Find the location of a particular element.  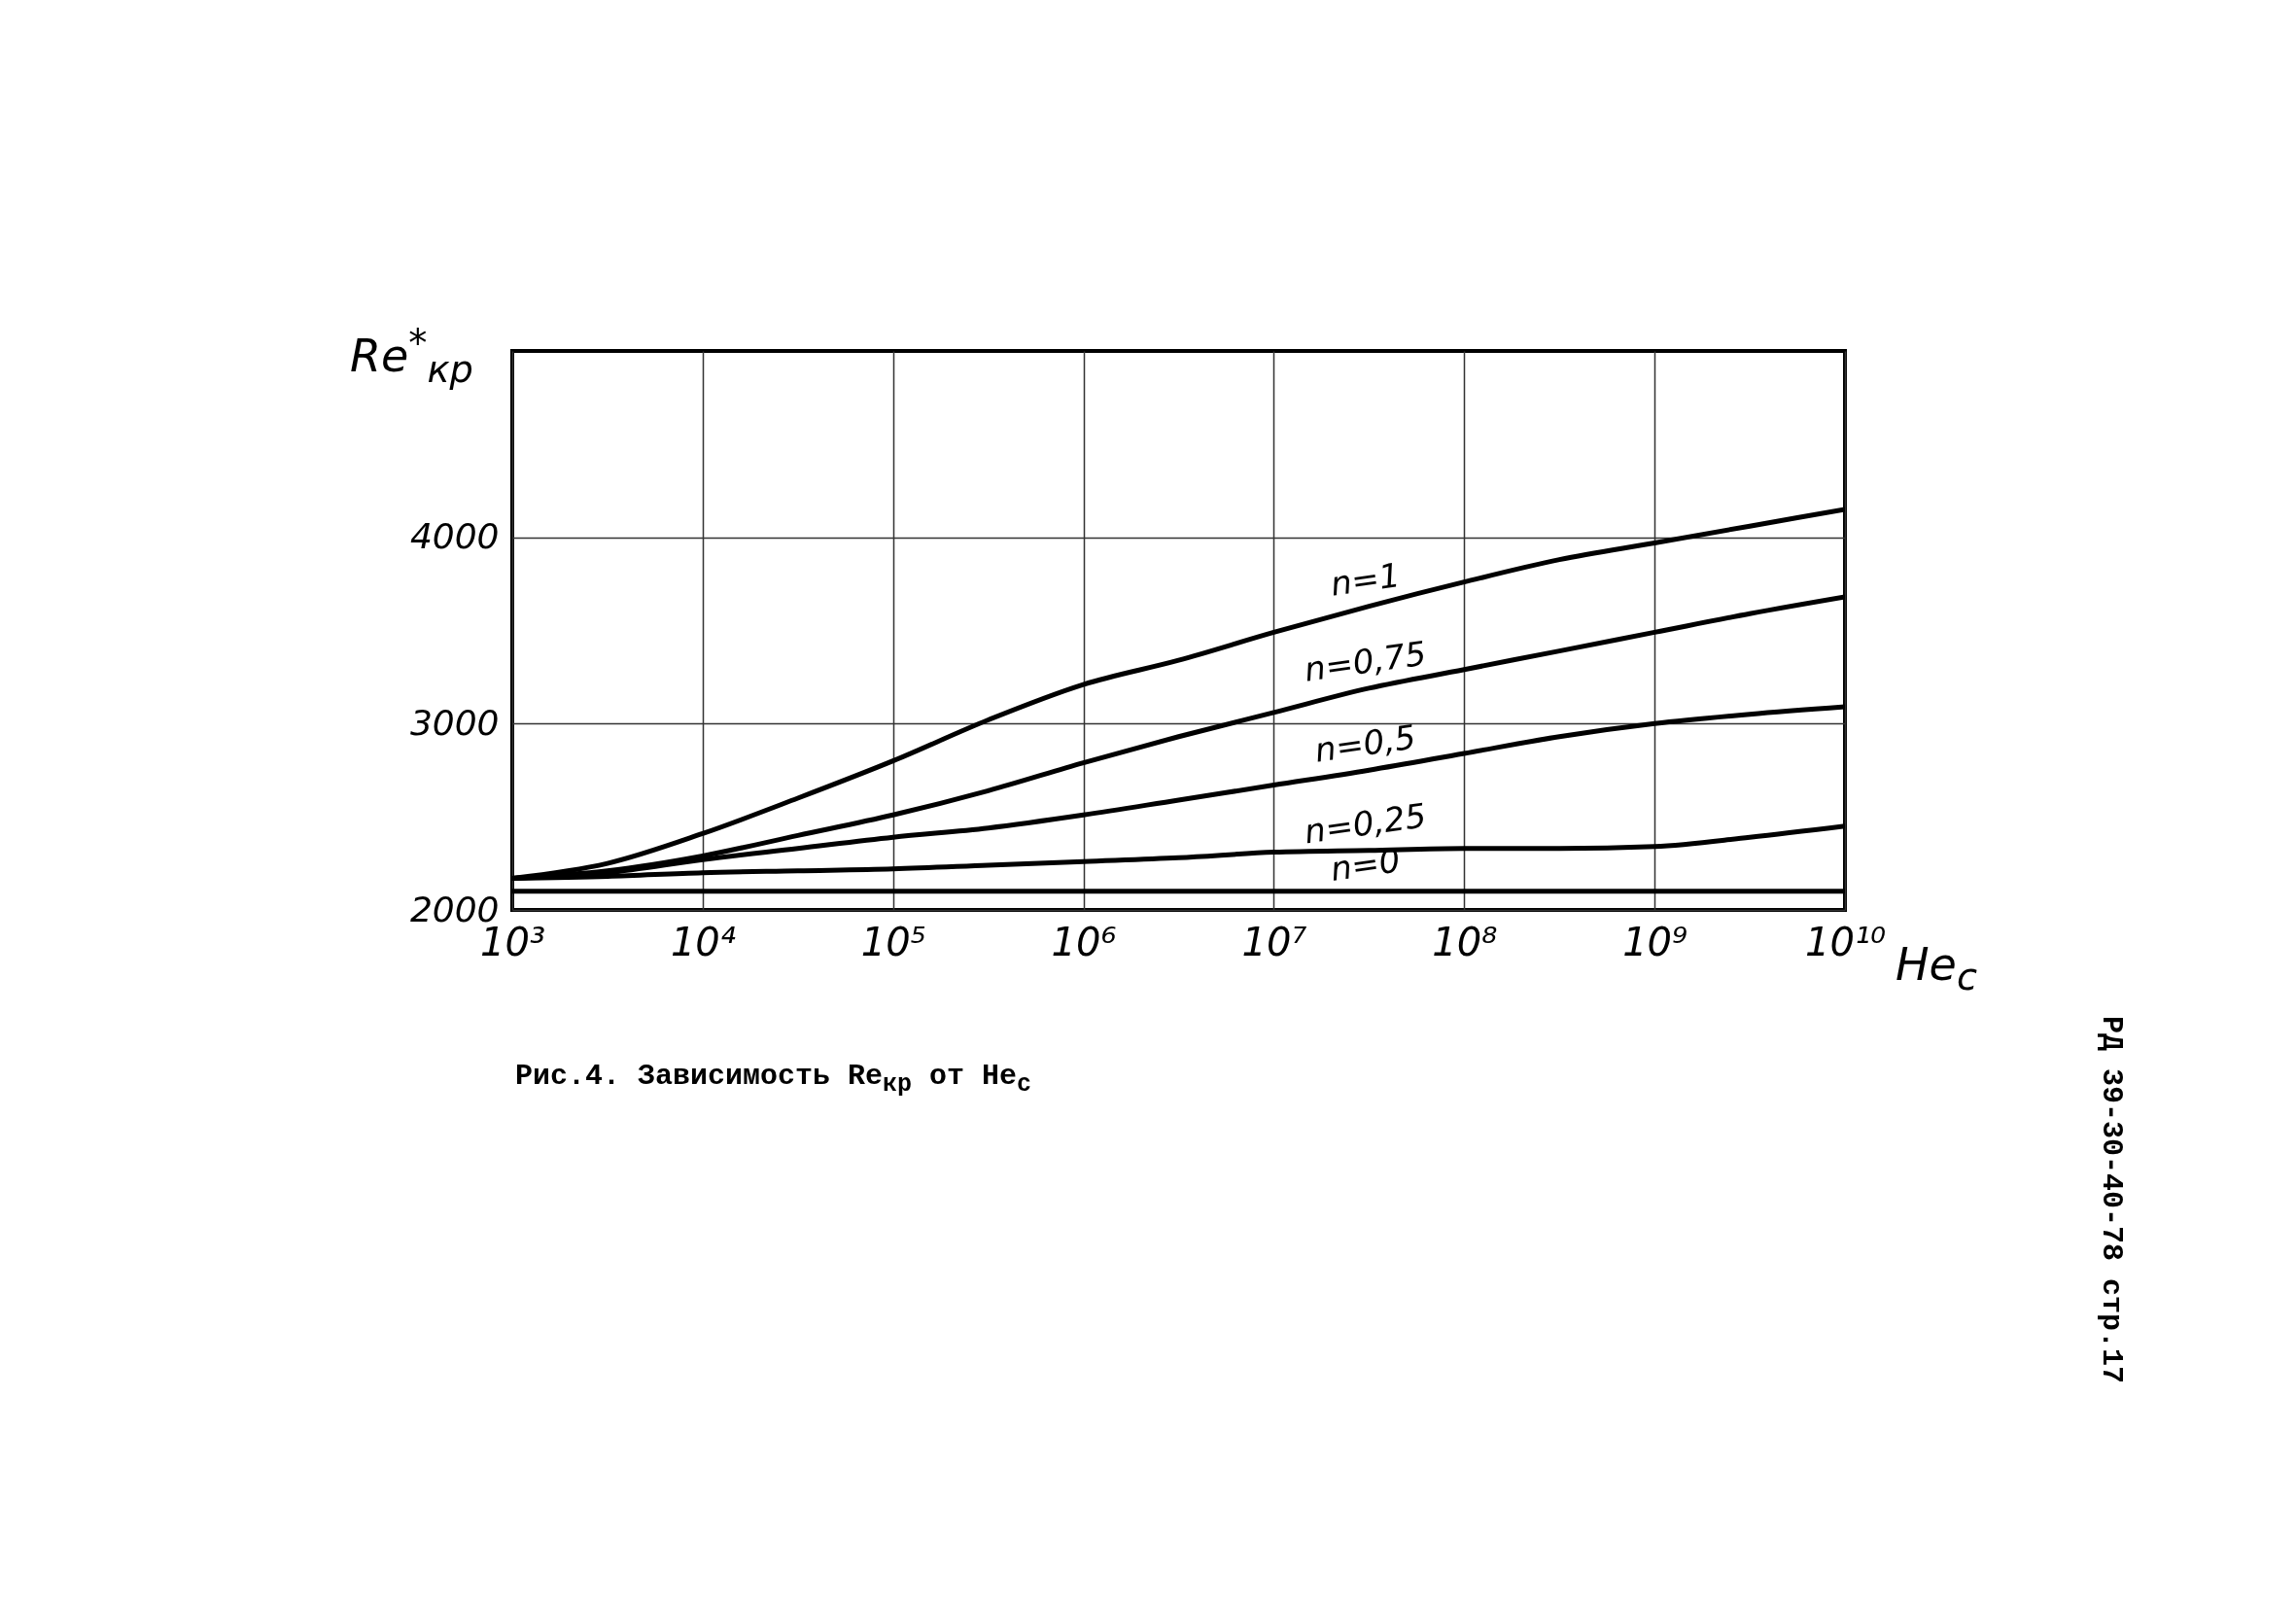

x-tick-label: 10⁵ is located at coordinates (893, 941).